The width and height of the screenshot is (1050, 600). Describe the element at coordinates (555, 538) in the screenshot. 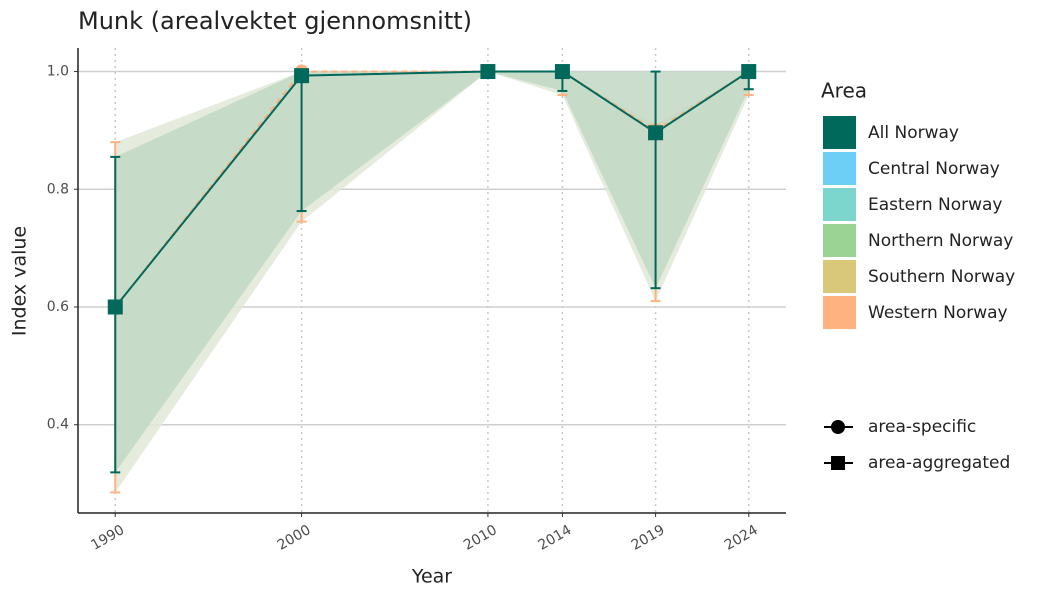

I see `x-tick-label: 2014` at that location.